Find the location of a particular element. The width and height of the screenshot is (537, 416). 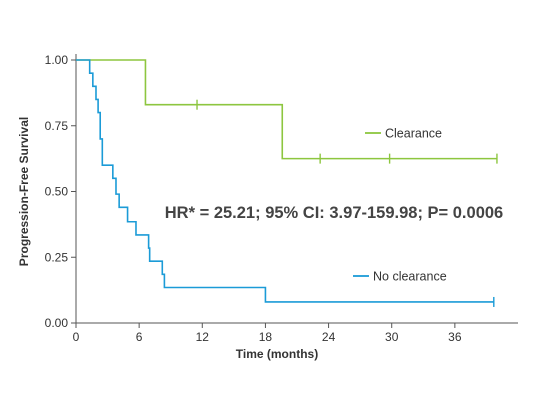

x-axis-title: Time (months) is located at coordinates (277, 354).